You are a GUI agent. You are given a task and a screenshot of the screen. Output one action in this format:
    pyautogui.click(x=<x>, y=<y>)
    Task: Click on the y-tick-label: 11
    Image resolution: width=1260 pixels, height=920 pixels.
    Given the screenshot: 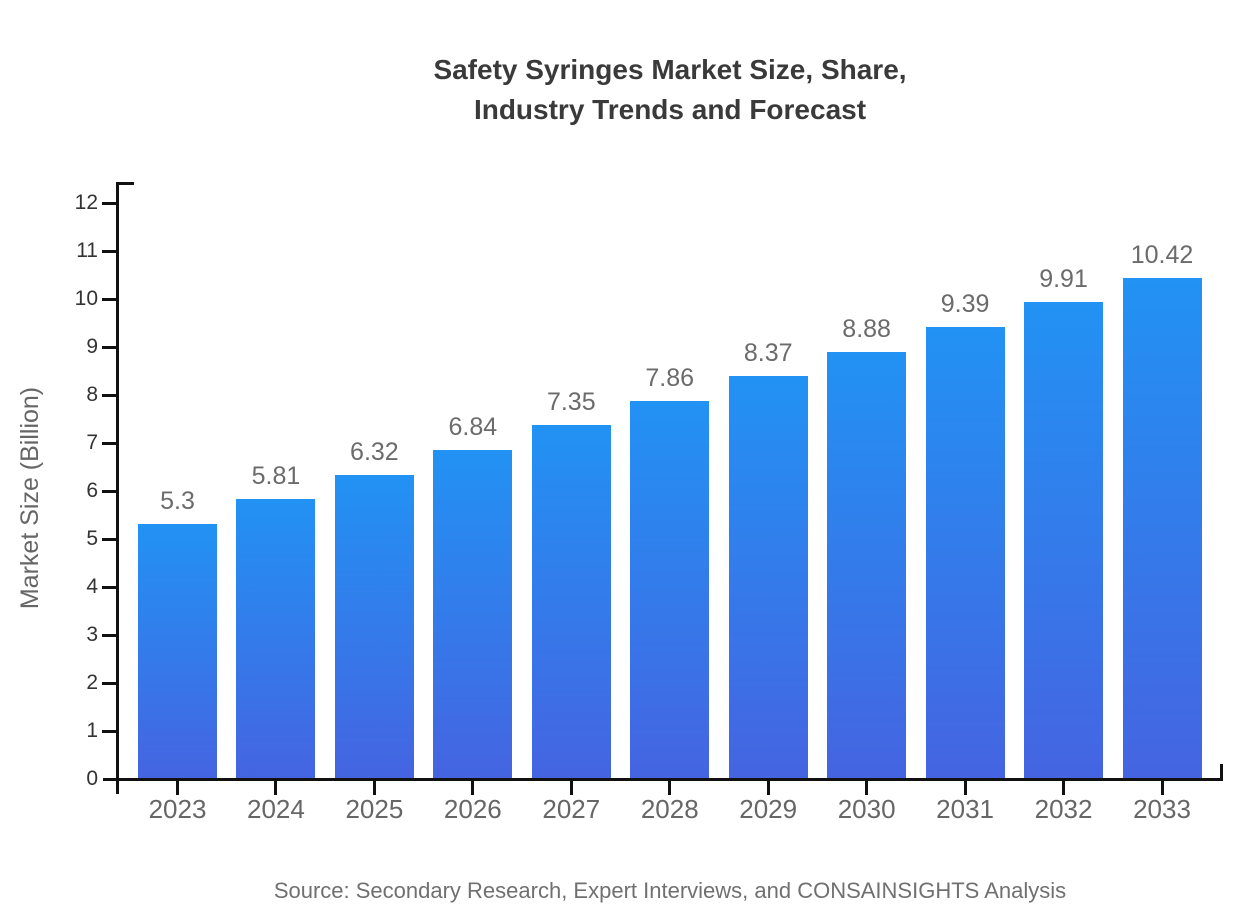 What is the action you would take?
    pyautogui.click(x=87, y=250)
    